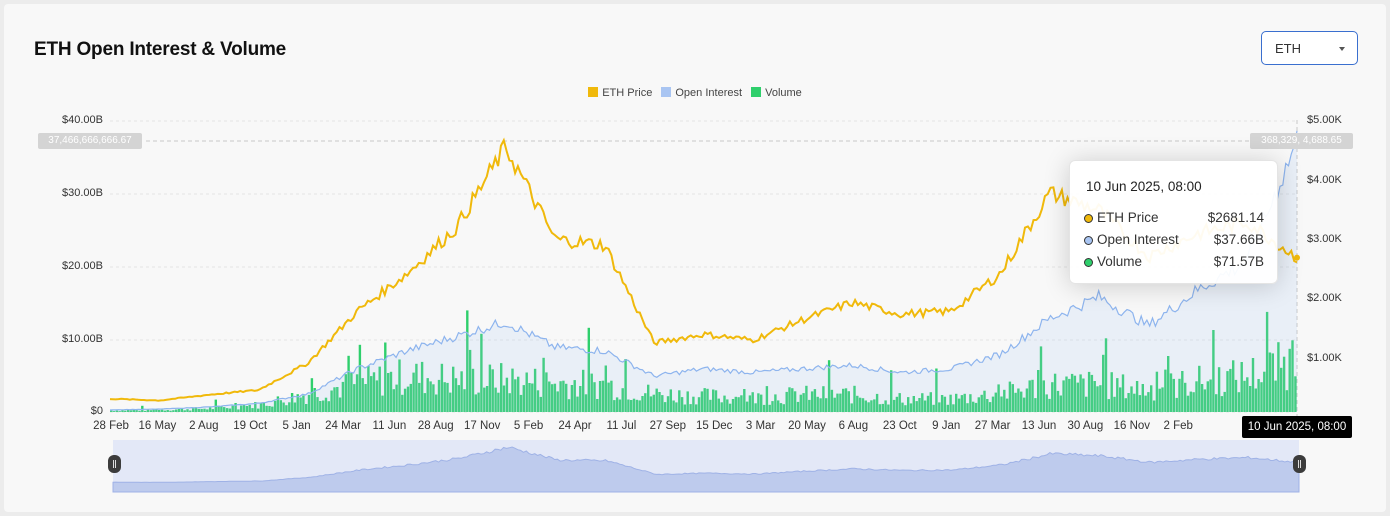 The image size is (1390, 516). What do you see at coordinates (853, 426) in the screenshot?
I see `x-tick-label: 6 Aug` at bounding box center [853, 426].